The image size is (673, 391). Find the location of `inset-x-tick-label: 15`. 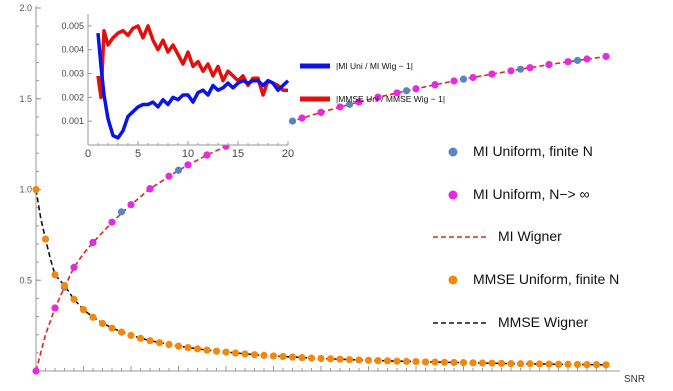

inset-x-tick-label: 15 is located at coordinates (238, 154).